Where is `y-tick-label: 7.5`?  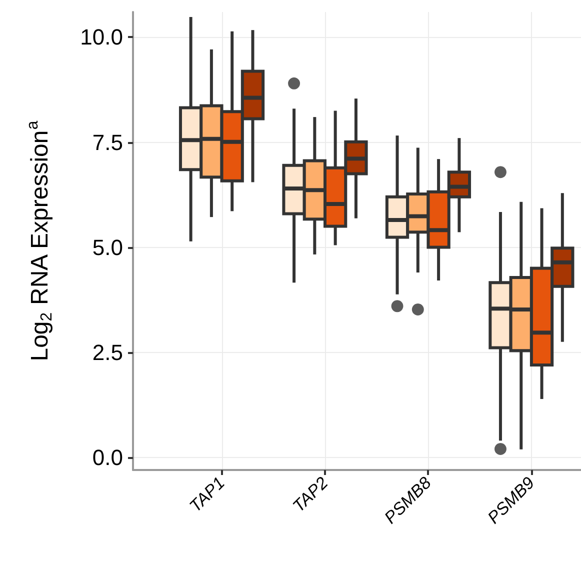
y-tick-label: 7.5 is located at coordinates (107, 142).